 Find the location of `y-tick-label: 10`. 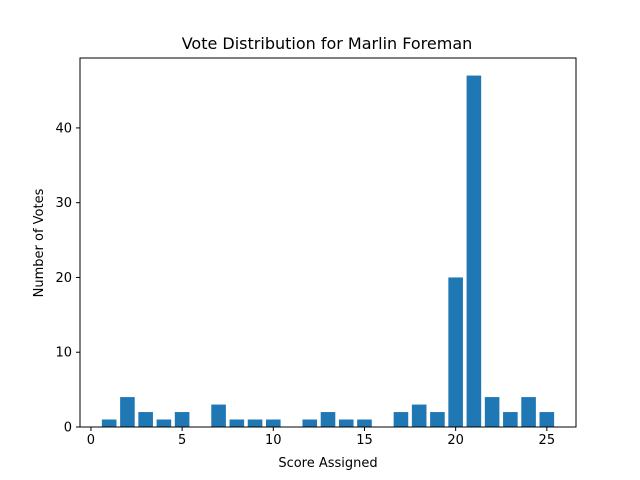

y-tick-label: 10 is located at coordinates (63, 353).